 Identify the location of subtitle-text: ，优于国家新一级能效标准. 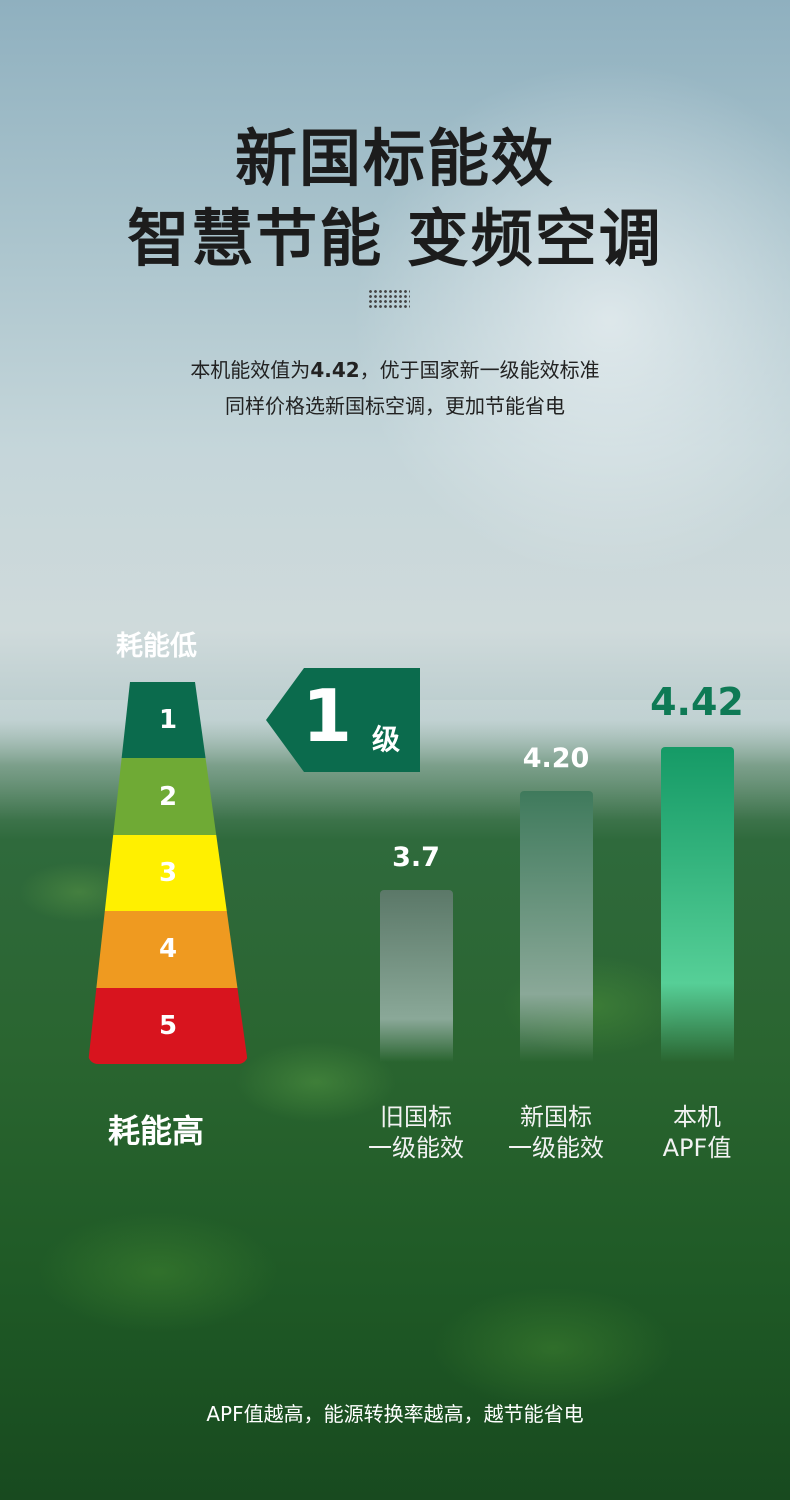
(479, 370).